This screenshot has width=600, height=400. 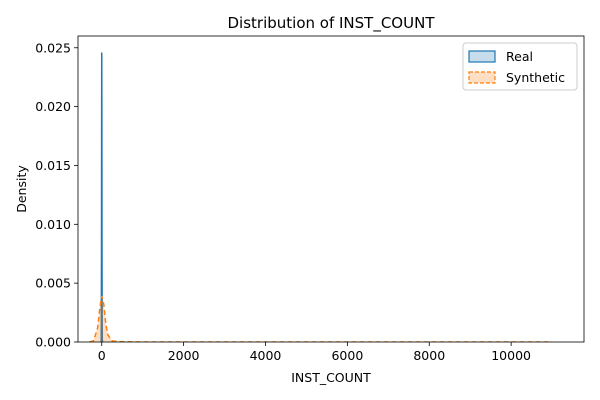 What do you see at coordinates (21, 189) in the screenshot?
I see `y-axis-label: Density` at bounding box center [21, 189].